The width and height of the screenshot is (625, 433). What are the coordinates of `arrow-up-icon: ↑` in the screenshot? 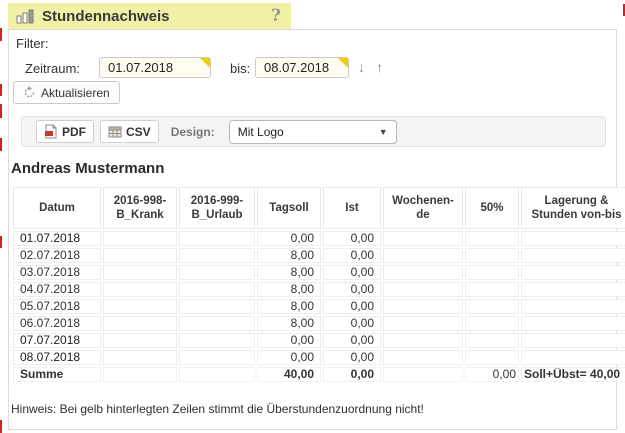 It's located at (379, 67).